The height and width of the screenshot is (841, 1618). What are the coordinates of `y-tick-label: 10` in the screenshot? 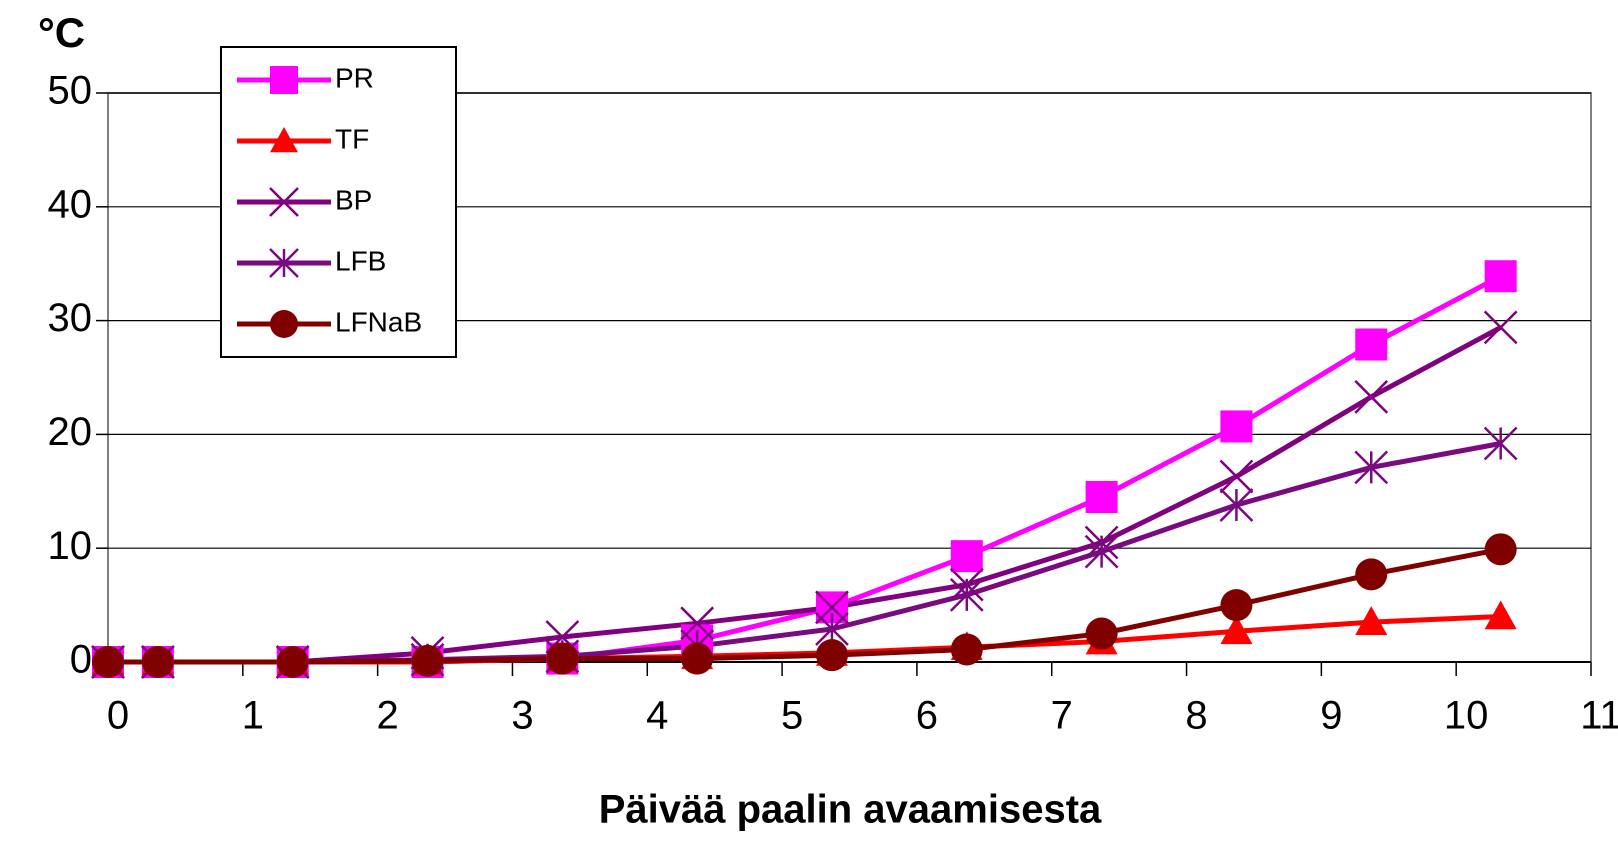 It's located at (70, 546).